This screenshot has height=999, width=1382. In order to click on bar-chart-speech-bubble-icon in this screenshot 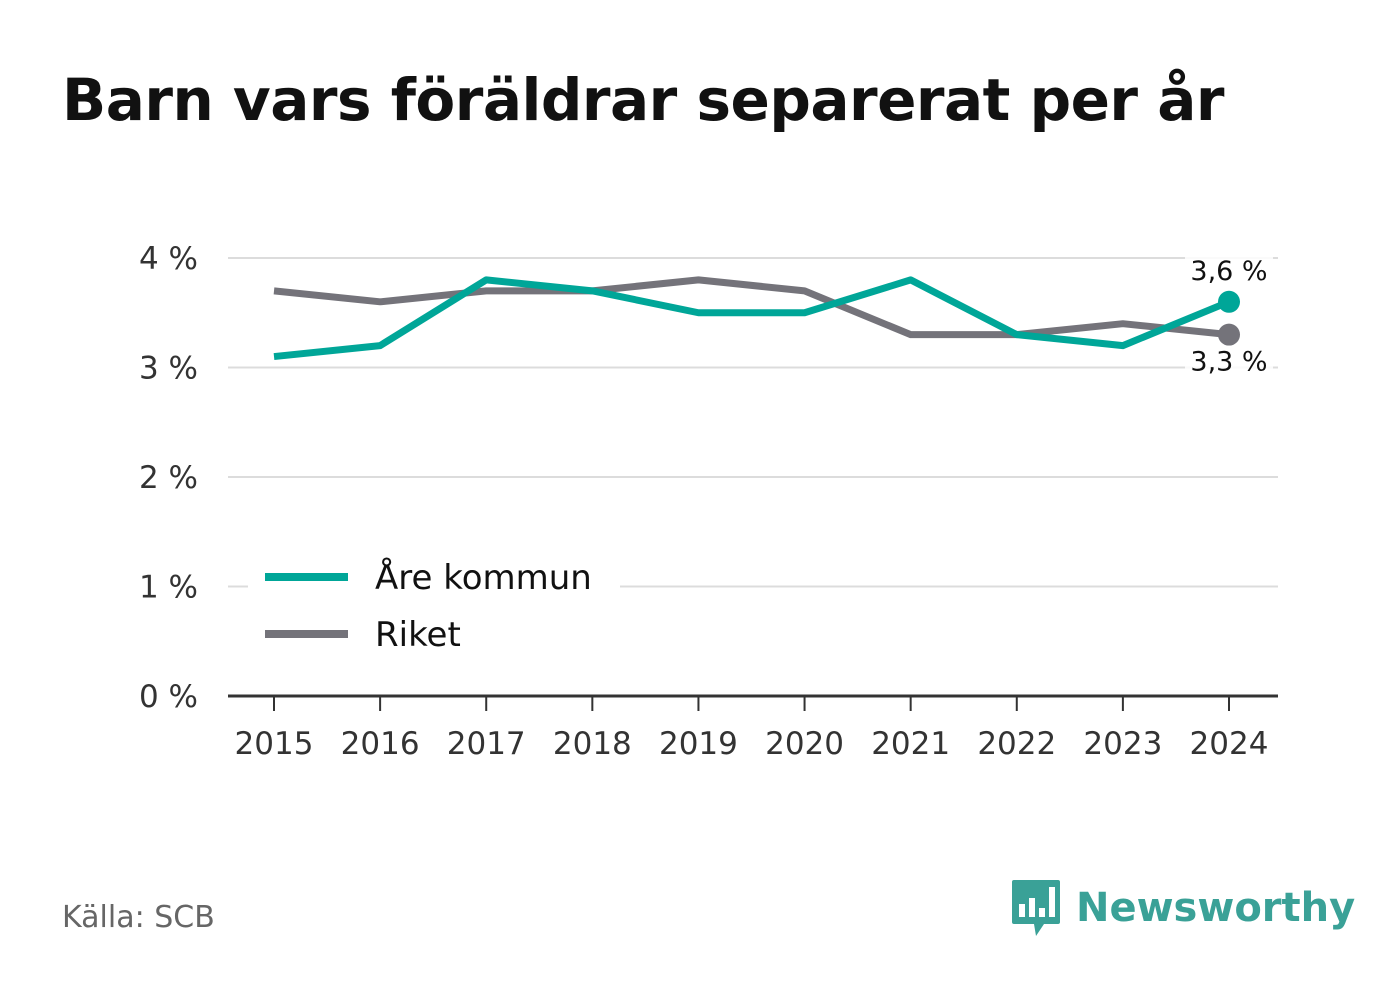, I will do `click(1036, 908)`.